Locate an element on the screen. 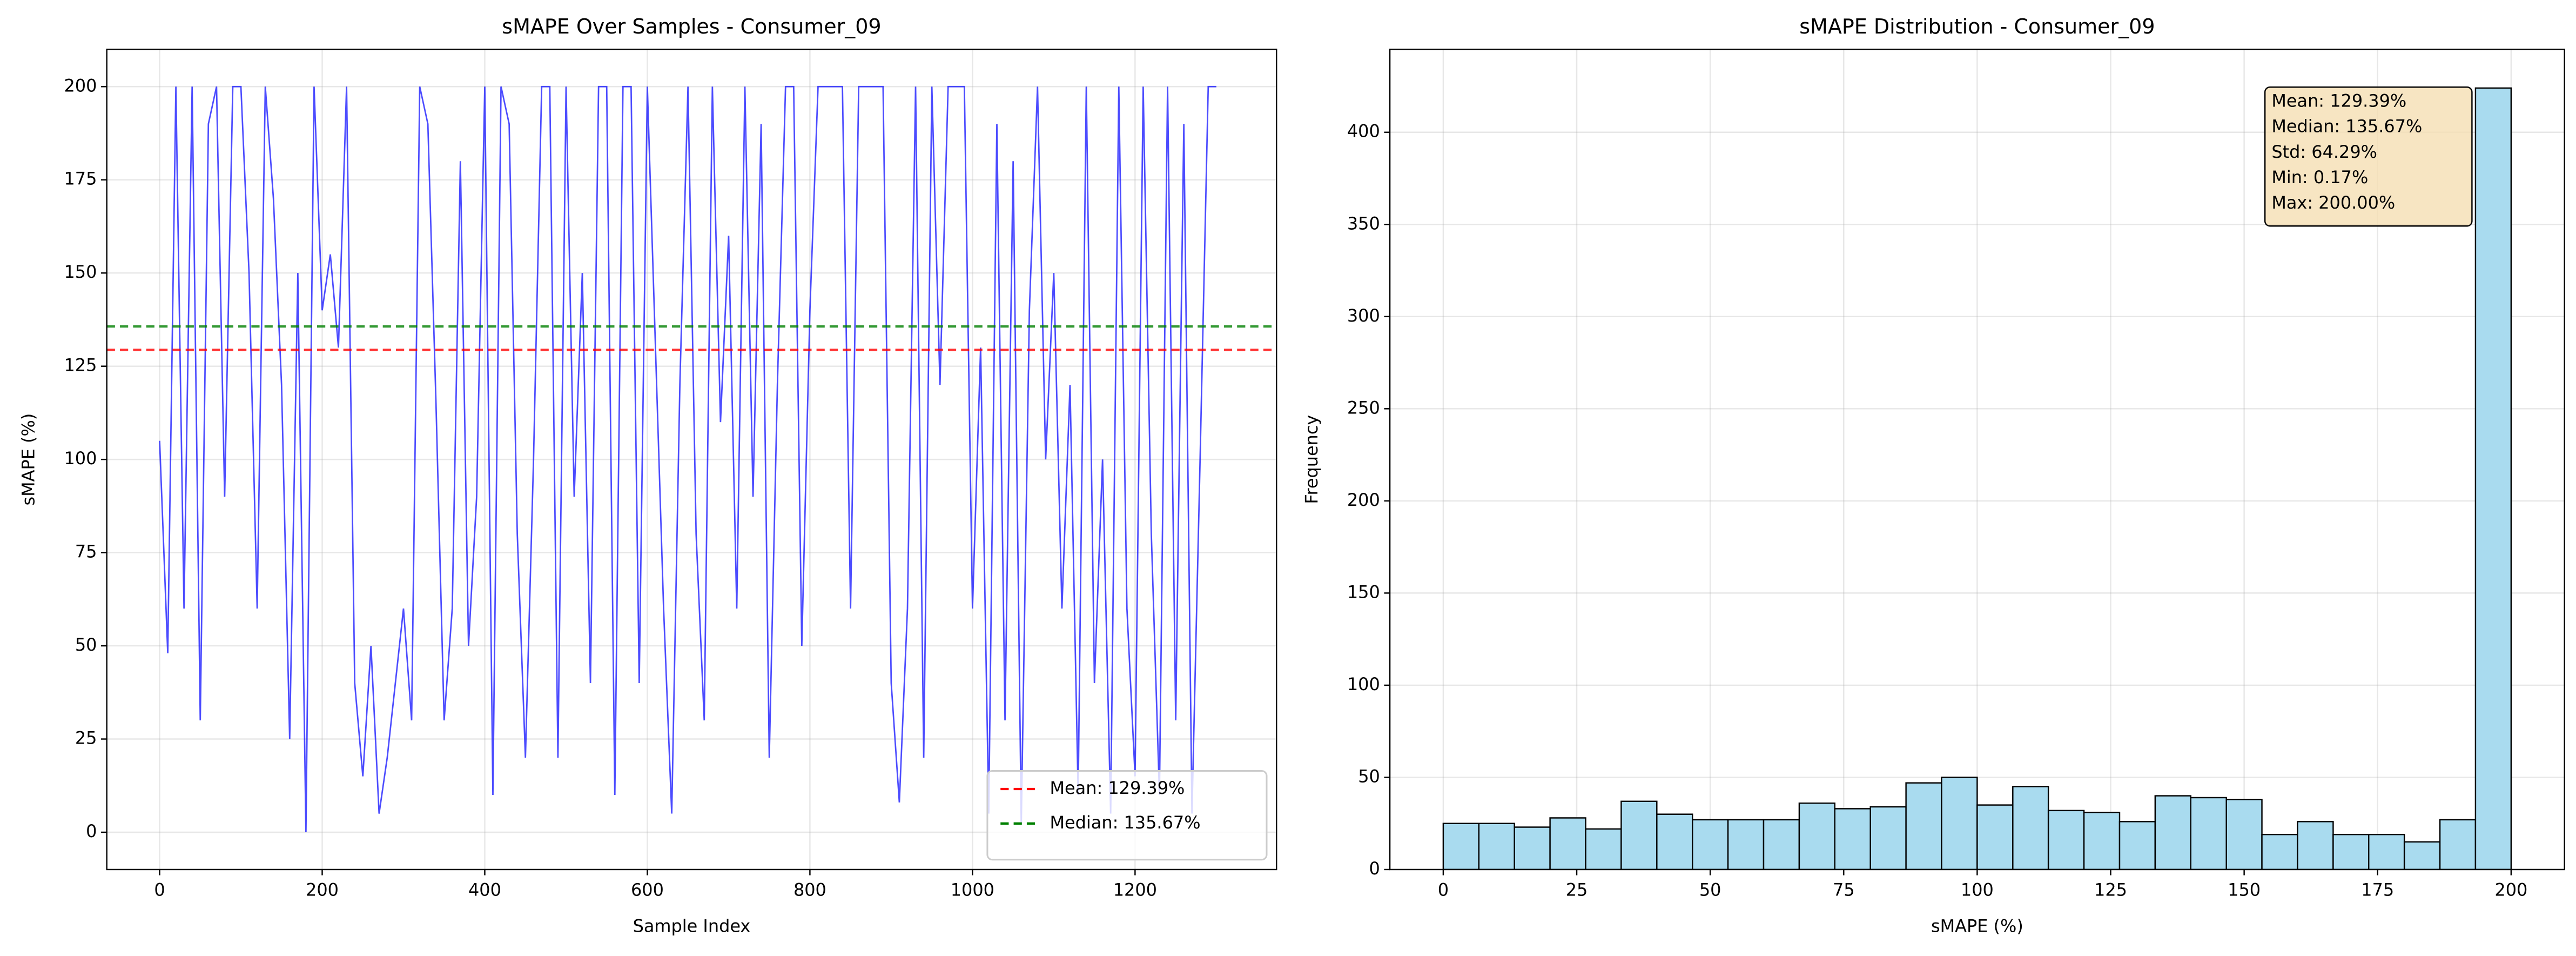 This screenshot has height=956, width=2576. y-tick-label: 350 is located at coordinates (1363, 223).